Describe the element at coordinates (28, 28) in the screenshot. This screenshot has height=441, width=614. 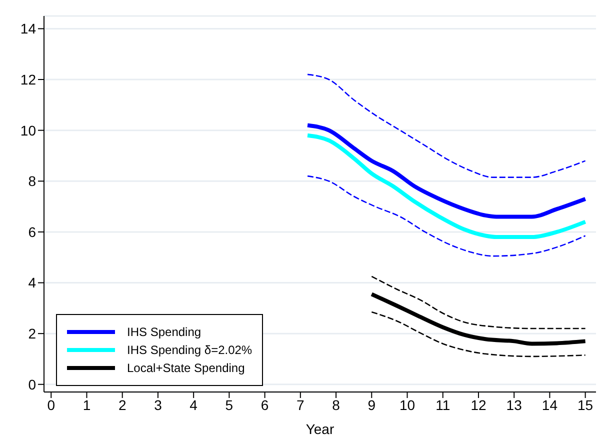
I see `y-tick-label: 14` at that location.